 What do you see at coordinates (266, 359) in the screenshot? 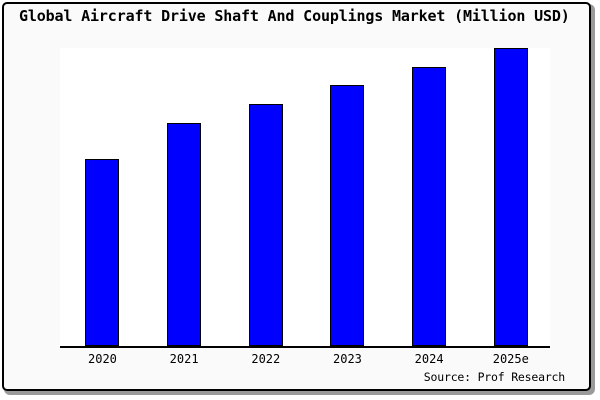
I see `x-tick-label-2022: 2022` at bounding box center [266, 359].